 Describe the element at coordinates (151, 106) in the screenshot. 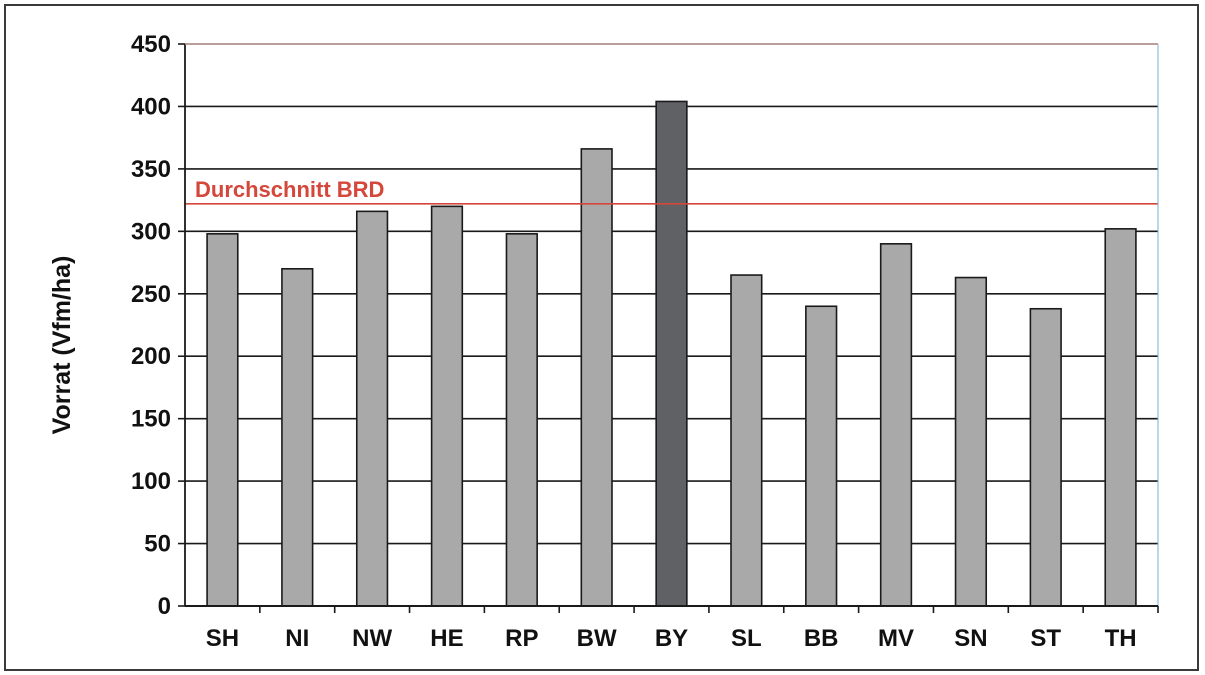

I see `y-tick-label: 400` at that location.